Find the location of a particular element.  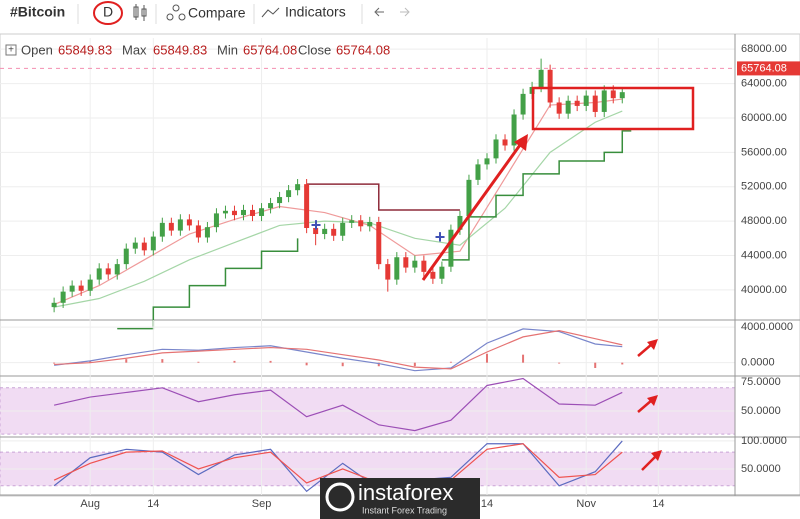

redo is located at coordinates (405, 12).